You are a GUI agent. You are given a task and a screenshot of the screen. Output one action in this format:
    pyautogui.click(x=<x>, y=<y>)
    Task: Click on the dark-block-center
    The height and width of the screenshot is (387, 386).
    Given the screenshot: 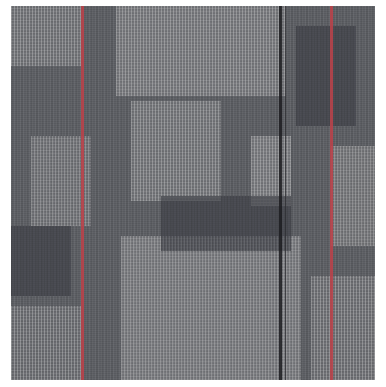 What is the action you would take?
    pyautogui.click(x=226, y=223)
    